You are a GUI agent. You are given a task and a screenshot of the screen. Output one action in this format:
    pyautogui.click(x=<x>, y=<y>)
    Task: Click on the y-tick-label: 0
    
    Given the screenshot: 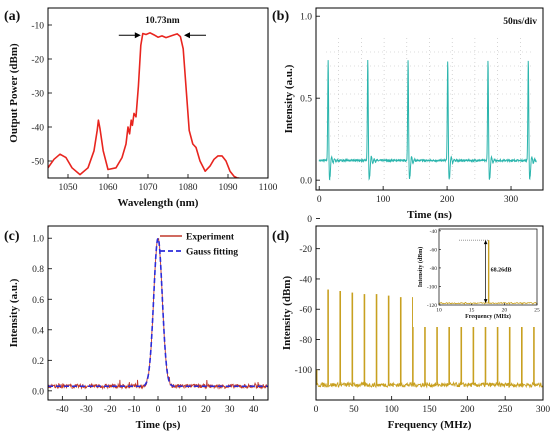 What is the action you would take?
    pyautogui.click(x=309, y=220)
    